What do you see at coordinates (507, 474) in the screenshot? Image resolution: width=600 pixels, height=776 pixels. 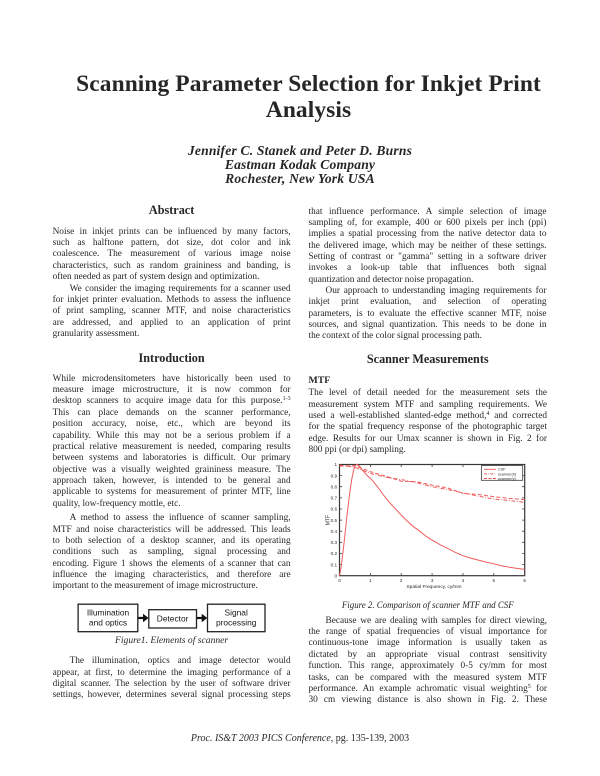 I see `svg-text: scanner(h)` at bounding box center [507, 474].